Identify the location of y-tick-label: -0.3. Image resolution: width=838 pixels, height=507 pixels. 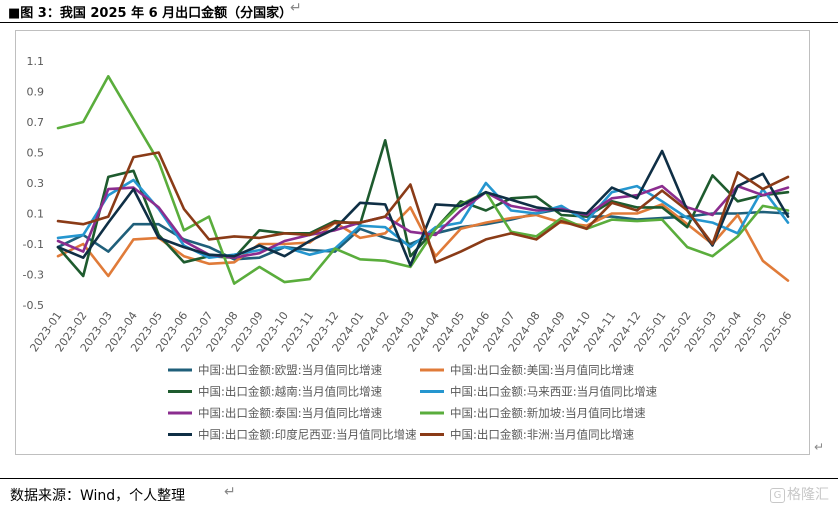
(33, 275).